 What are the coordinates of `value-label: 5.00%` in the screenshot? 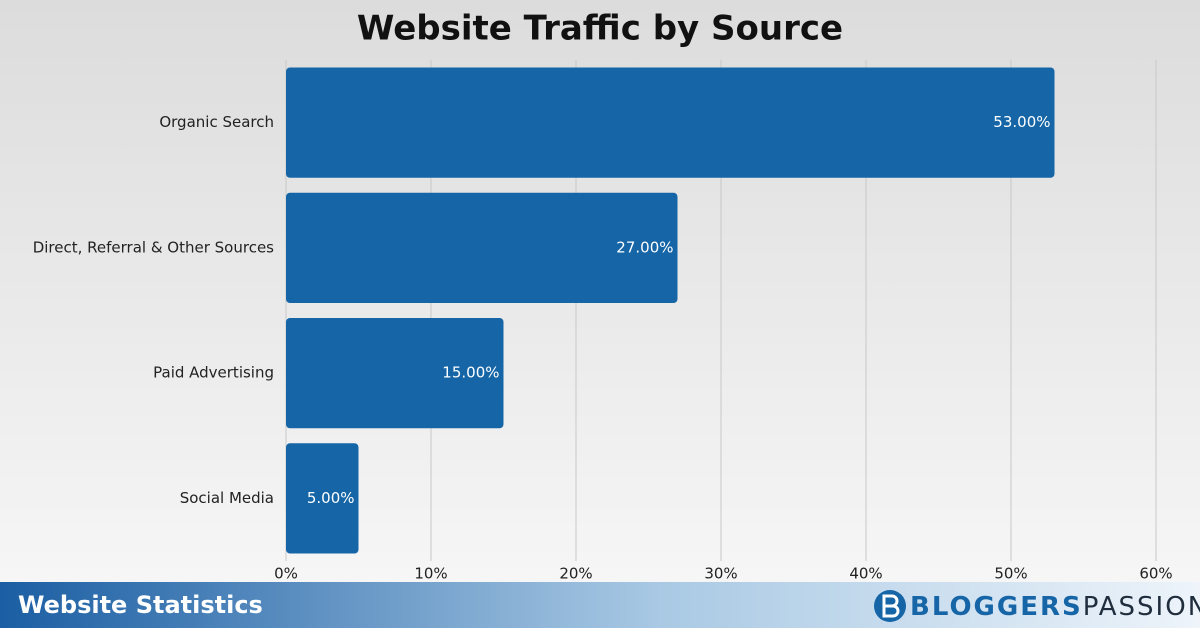 It's located at (331, 498).